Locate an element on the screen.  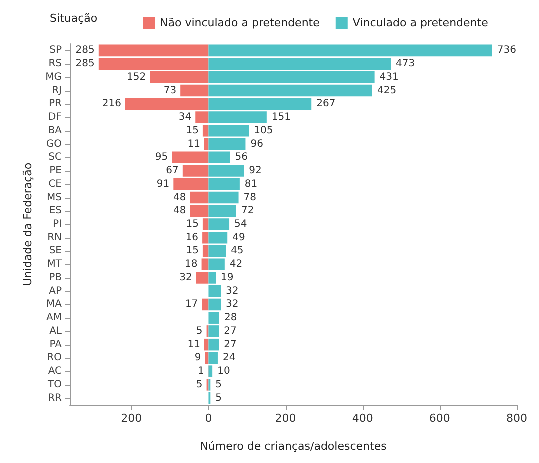
y-tick-label: PE is located at coordinates (56, 171).